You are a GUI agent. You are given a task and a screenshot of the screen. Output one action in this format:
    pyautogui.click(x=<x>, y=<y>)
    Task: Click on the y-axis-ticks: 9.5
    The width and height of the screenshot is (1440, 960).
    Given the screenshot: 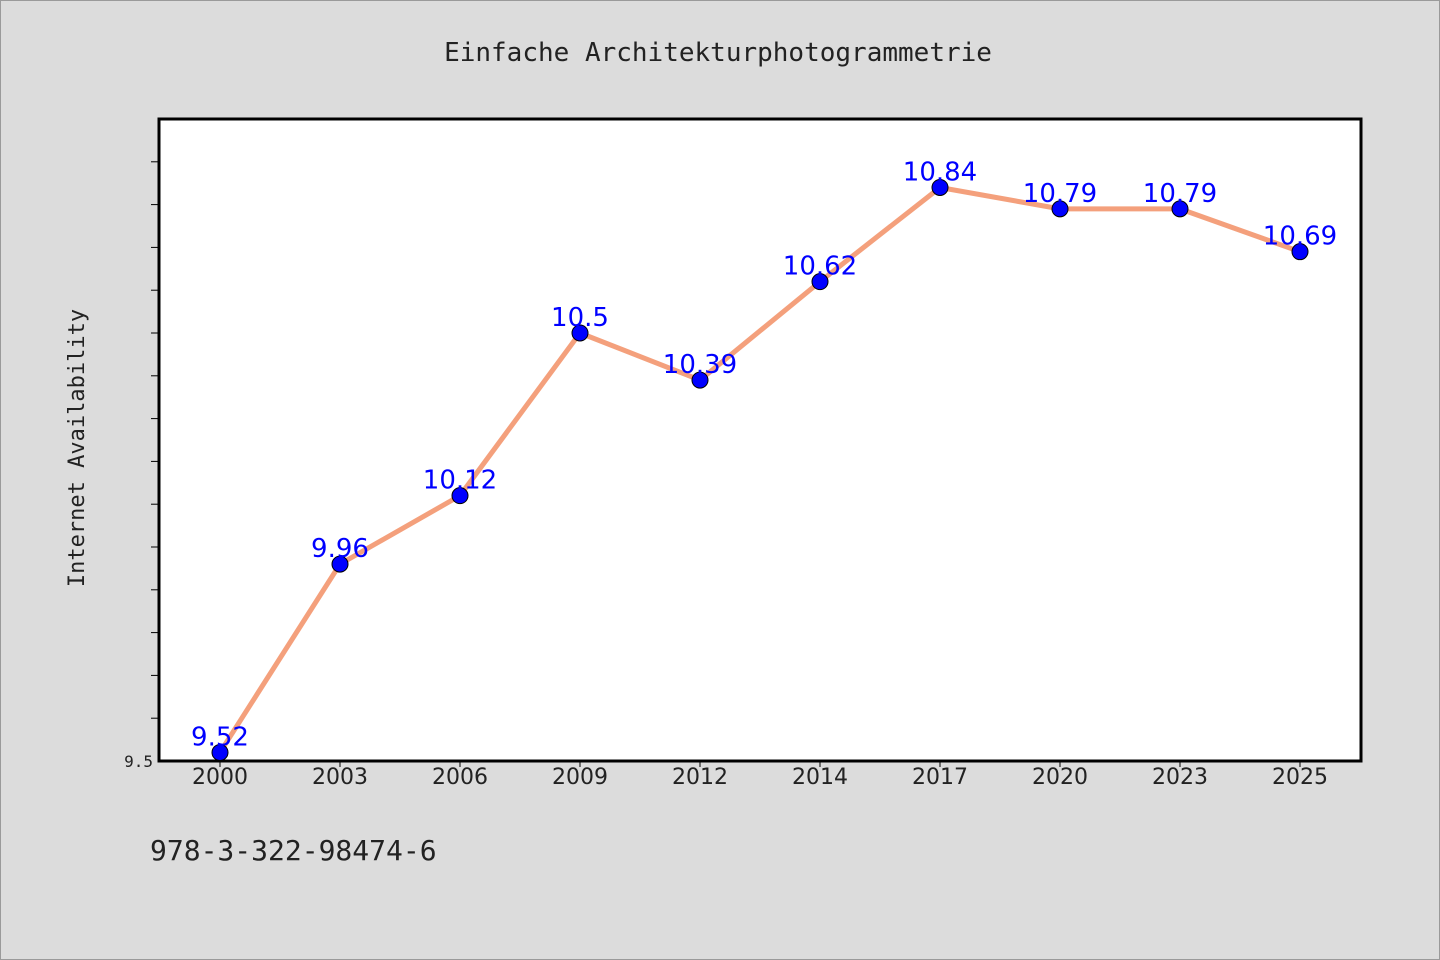 What is the action you would take?
    pyautogui.click(x=141, y=466)
    